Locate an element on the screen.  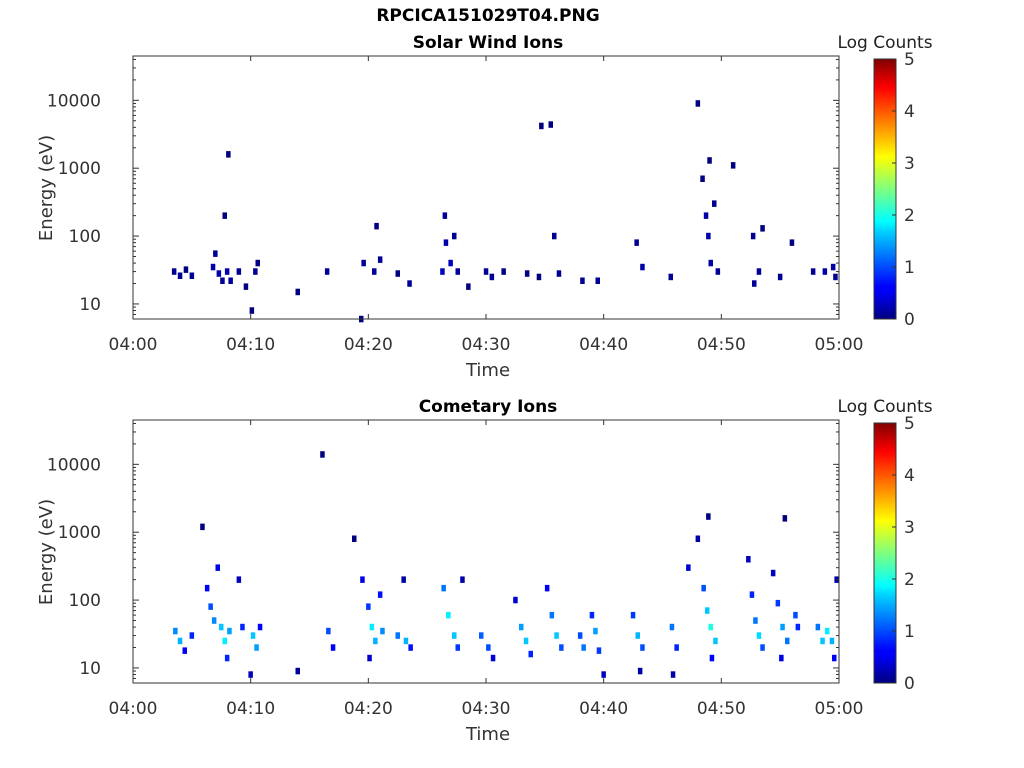
panel-title: Solar Wind Ions is located at coordinates (488, 43).